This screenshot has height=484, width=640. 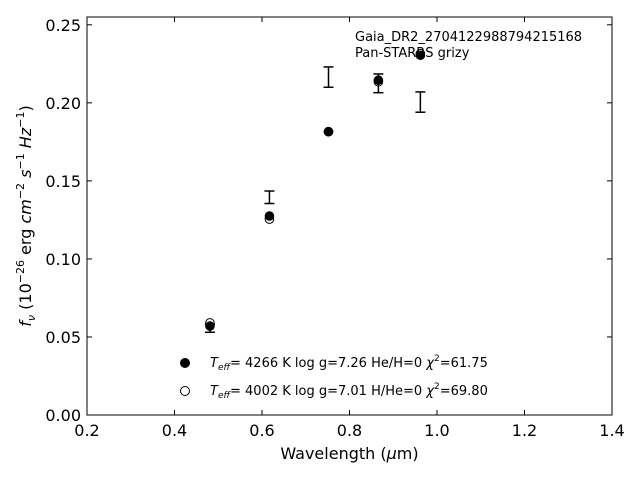 What do you see at coordinates (185, 391) in the screenshot?
I see `legend-marker-open` at bounding box center [185, 391].